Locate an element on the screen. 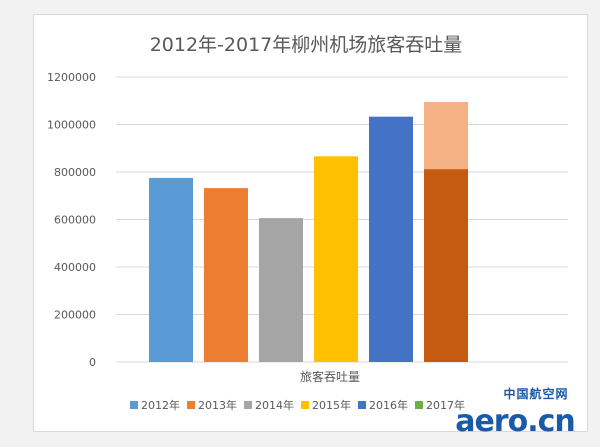  legend-label: 2015年 is located at coordinates (331, 405).